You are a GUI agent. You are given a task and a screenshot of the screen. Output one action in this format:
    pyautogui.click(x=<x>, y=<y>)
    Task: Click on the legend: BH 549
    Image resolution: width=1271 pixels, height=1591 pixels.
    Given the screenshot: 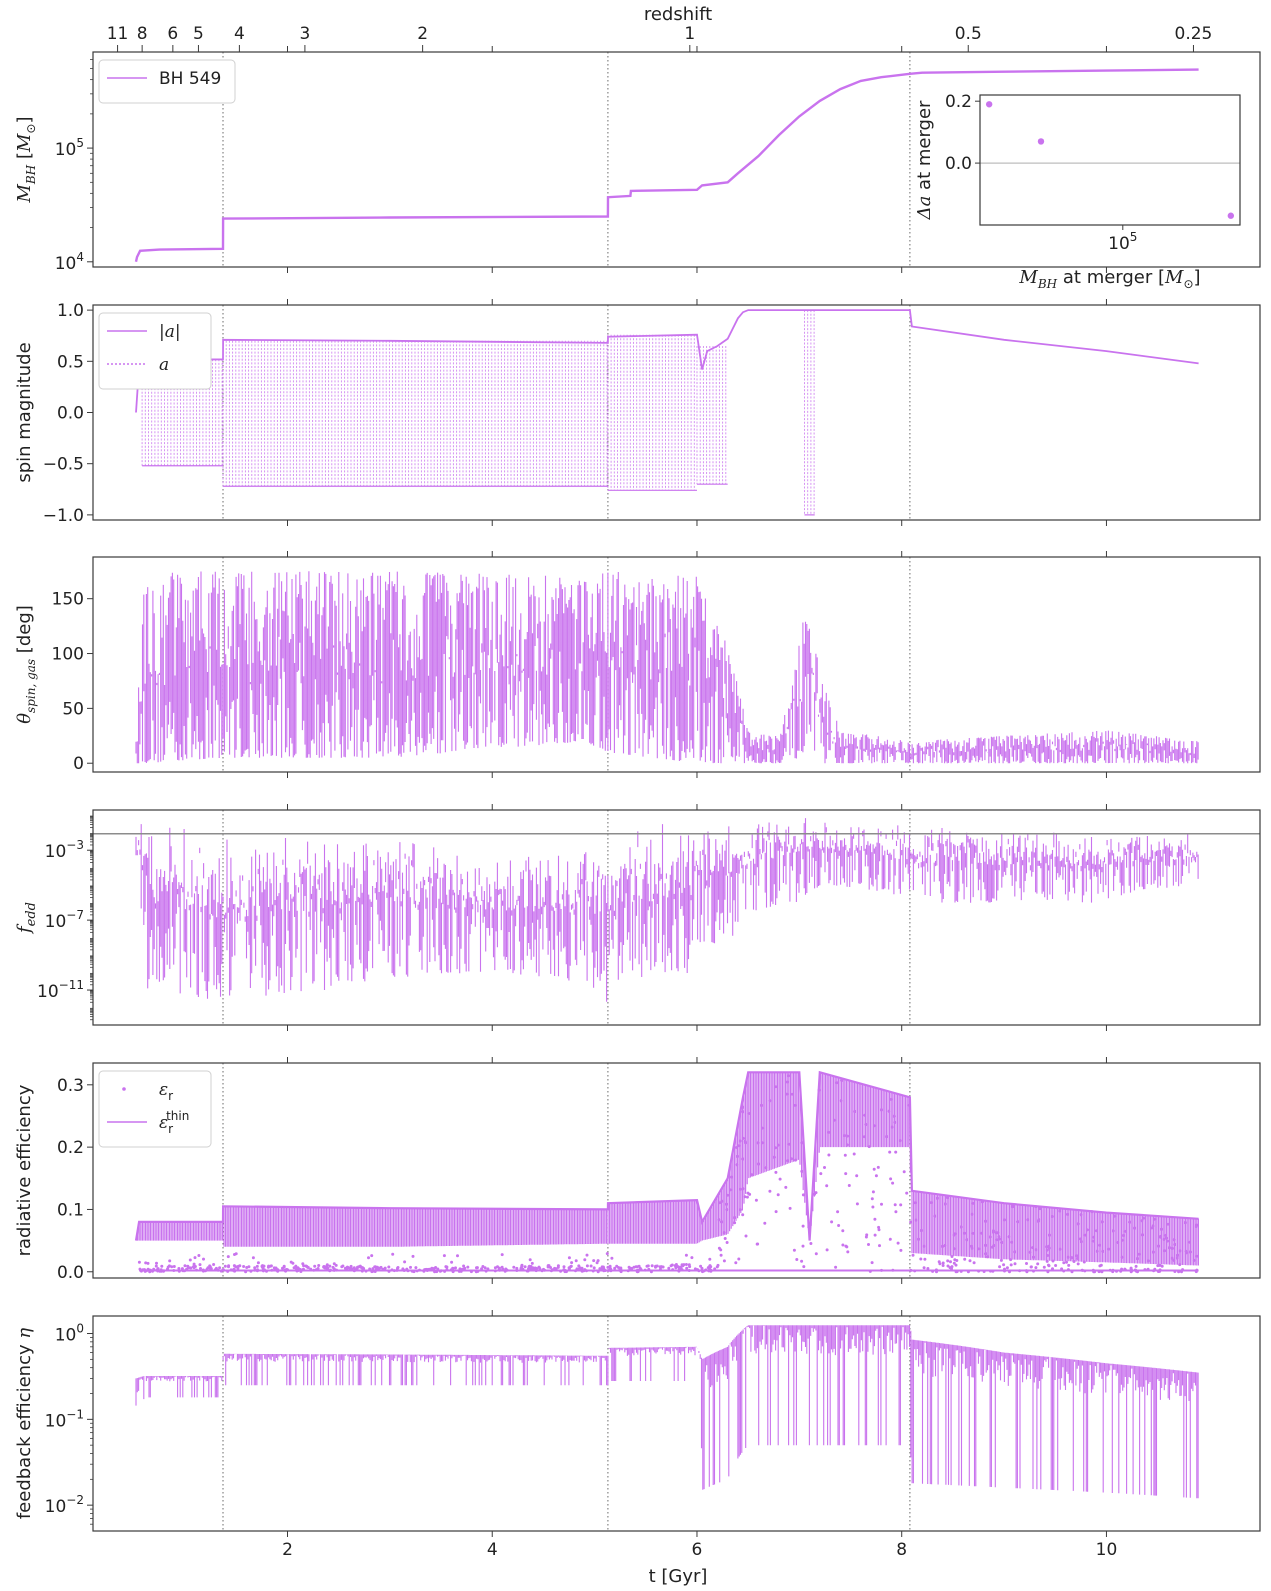 What is the action you would take?
    pyautogui.click(x=167, y=81)
    